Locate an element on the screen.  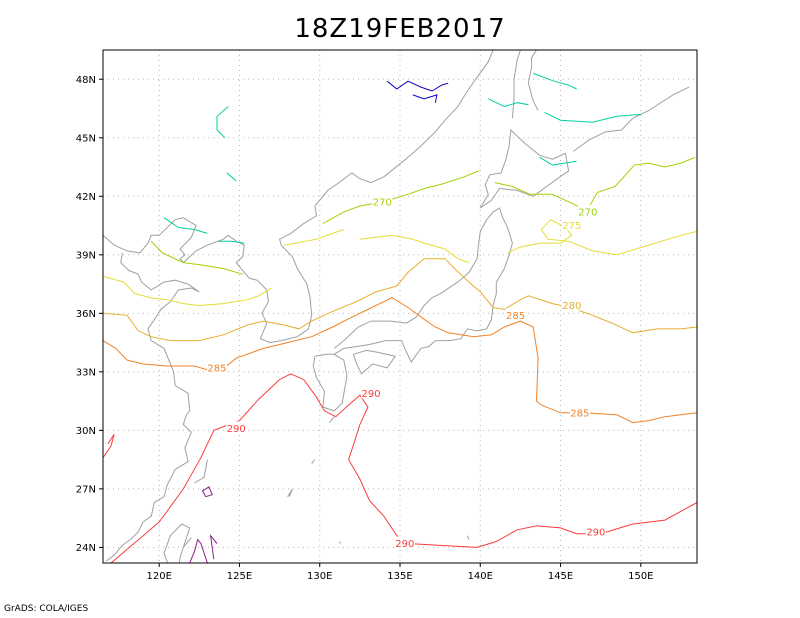
lon-tick-label: 125E is located at coordinates (239, 576).